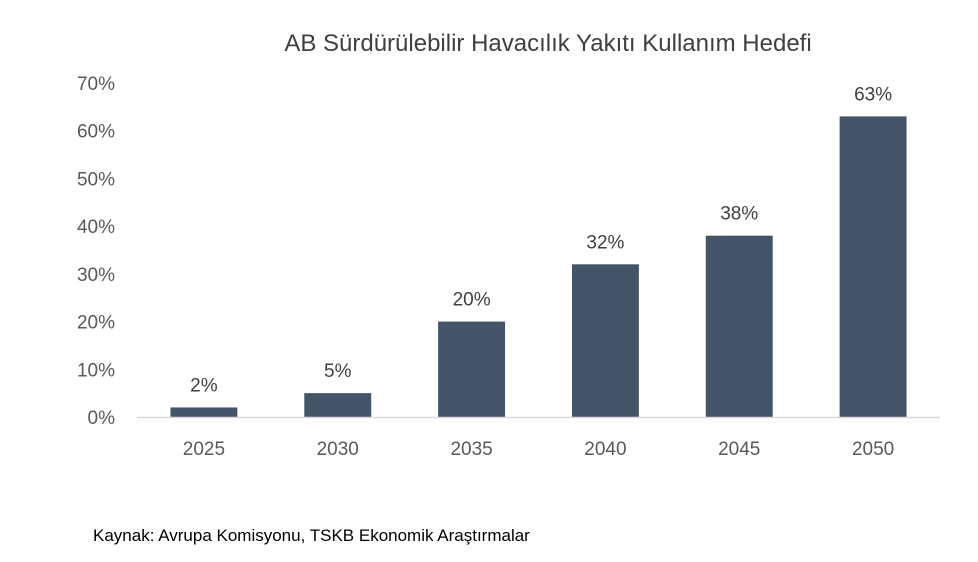 This screenshot has height=562, width=978. What do you see at coordinates (538, 449) in the screenshot?
I see `x-axis-ticks: 2025 2030 2035 2040 2045 2050` at bounding box center [538, 449].